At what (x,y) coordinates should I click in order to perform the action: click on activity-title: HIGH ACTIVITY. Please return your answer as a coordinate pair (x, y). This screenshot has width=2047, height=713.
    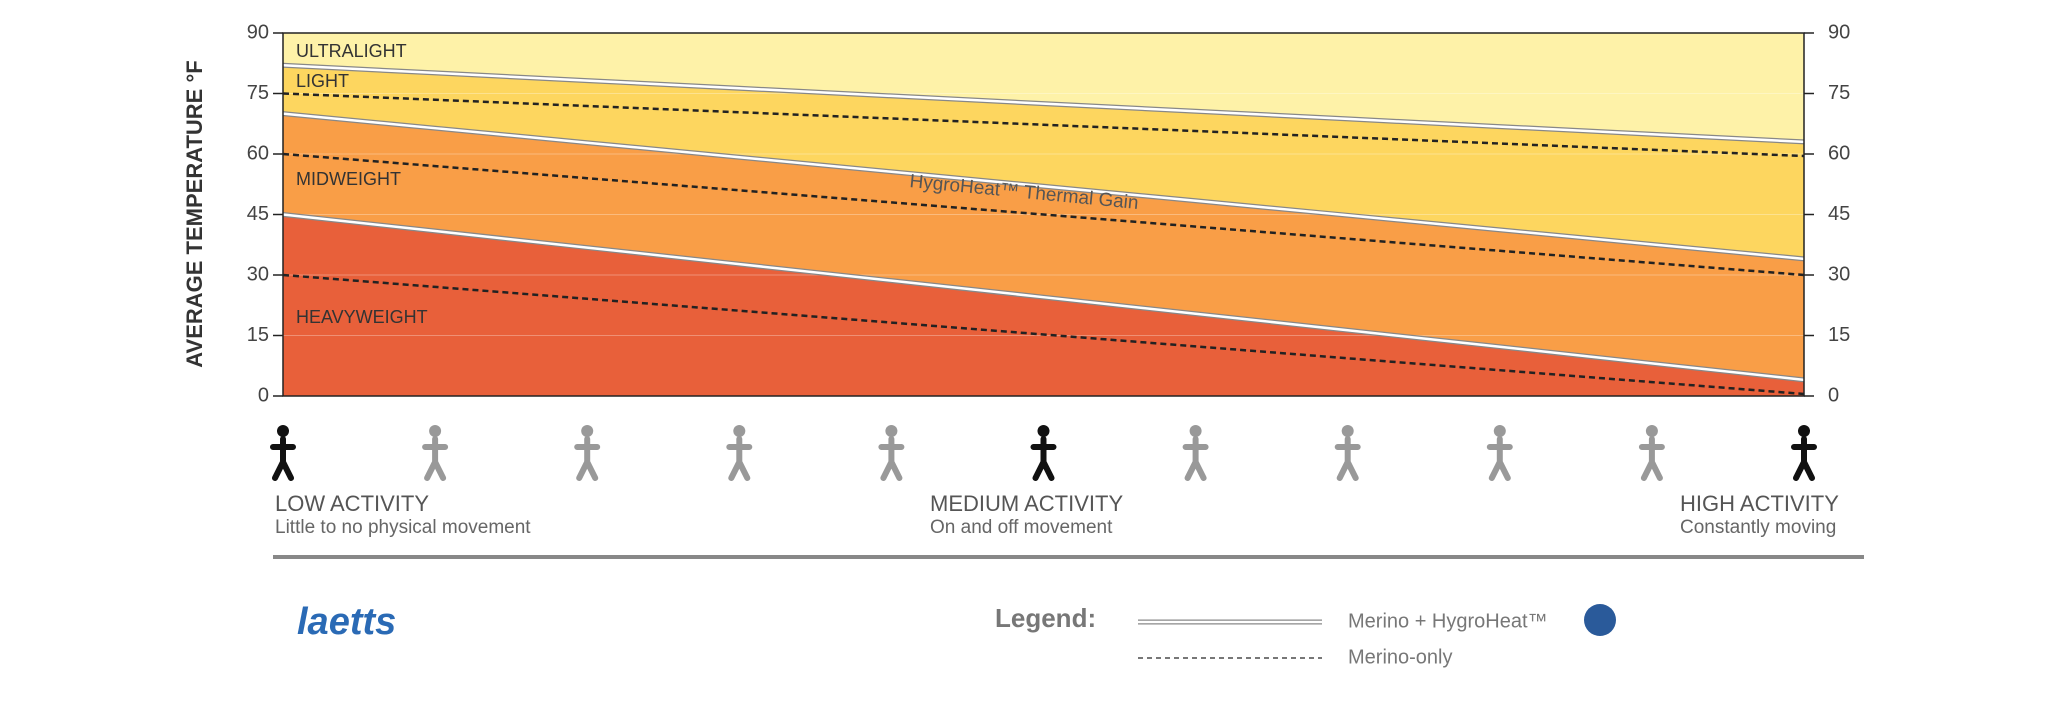
    Looking at the image, I should click on (1759, 503).